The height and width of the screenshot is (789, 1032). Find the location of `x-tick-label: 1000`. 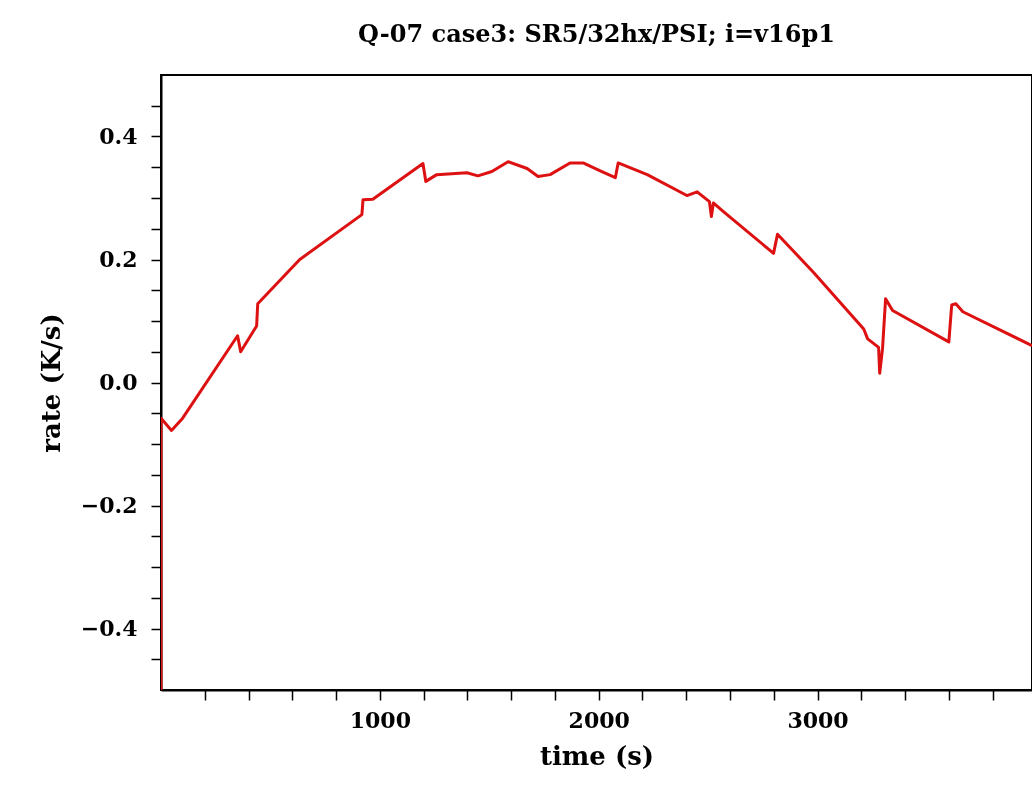

x-tick-label: 1000 is located at coordinates (380, 719).